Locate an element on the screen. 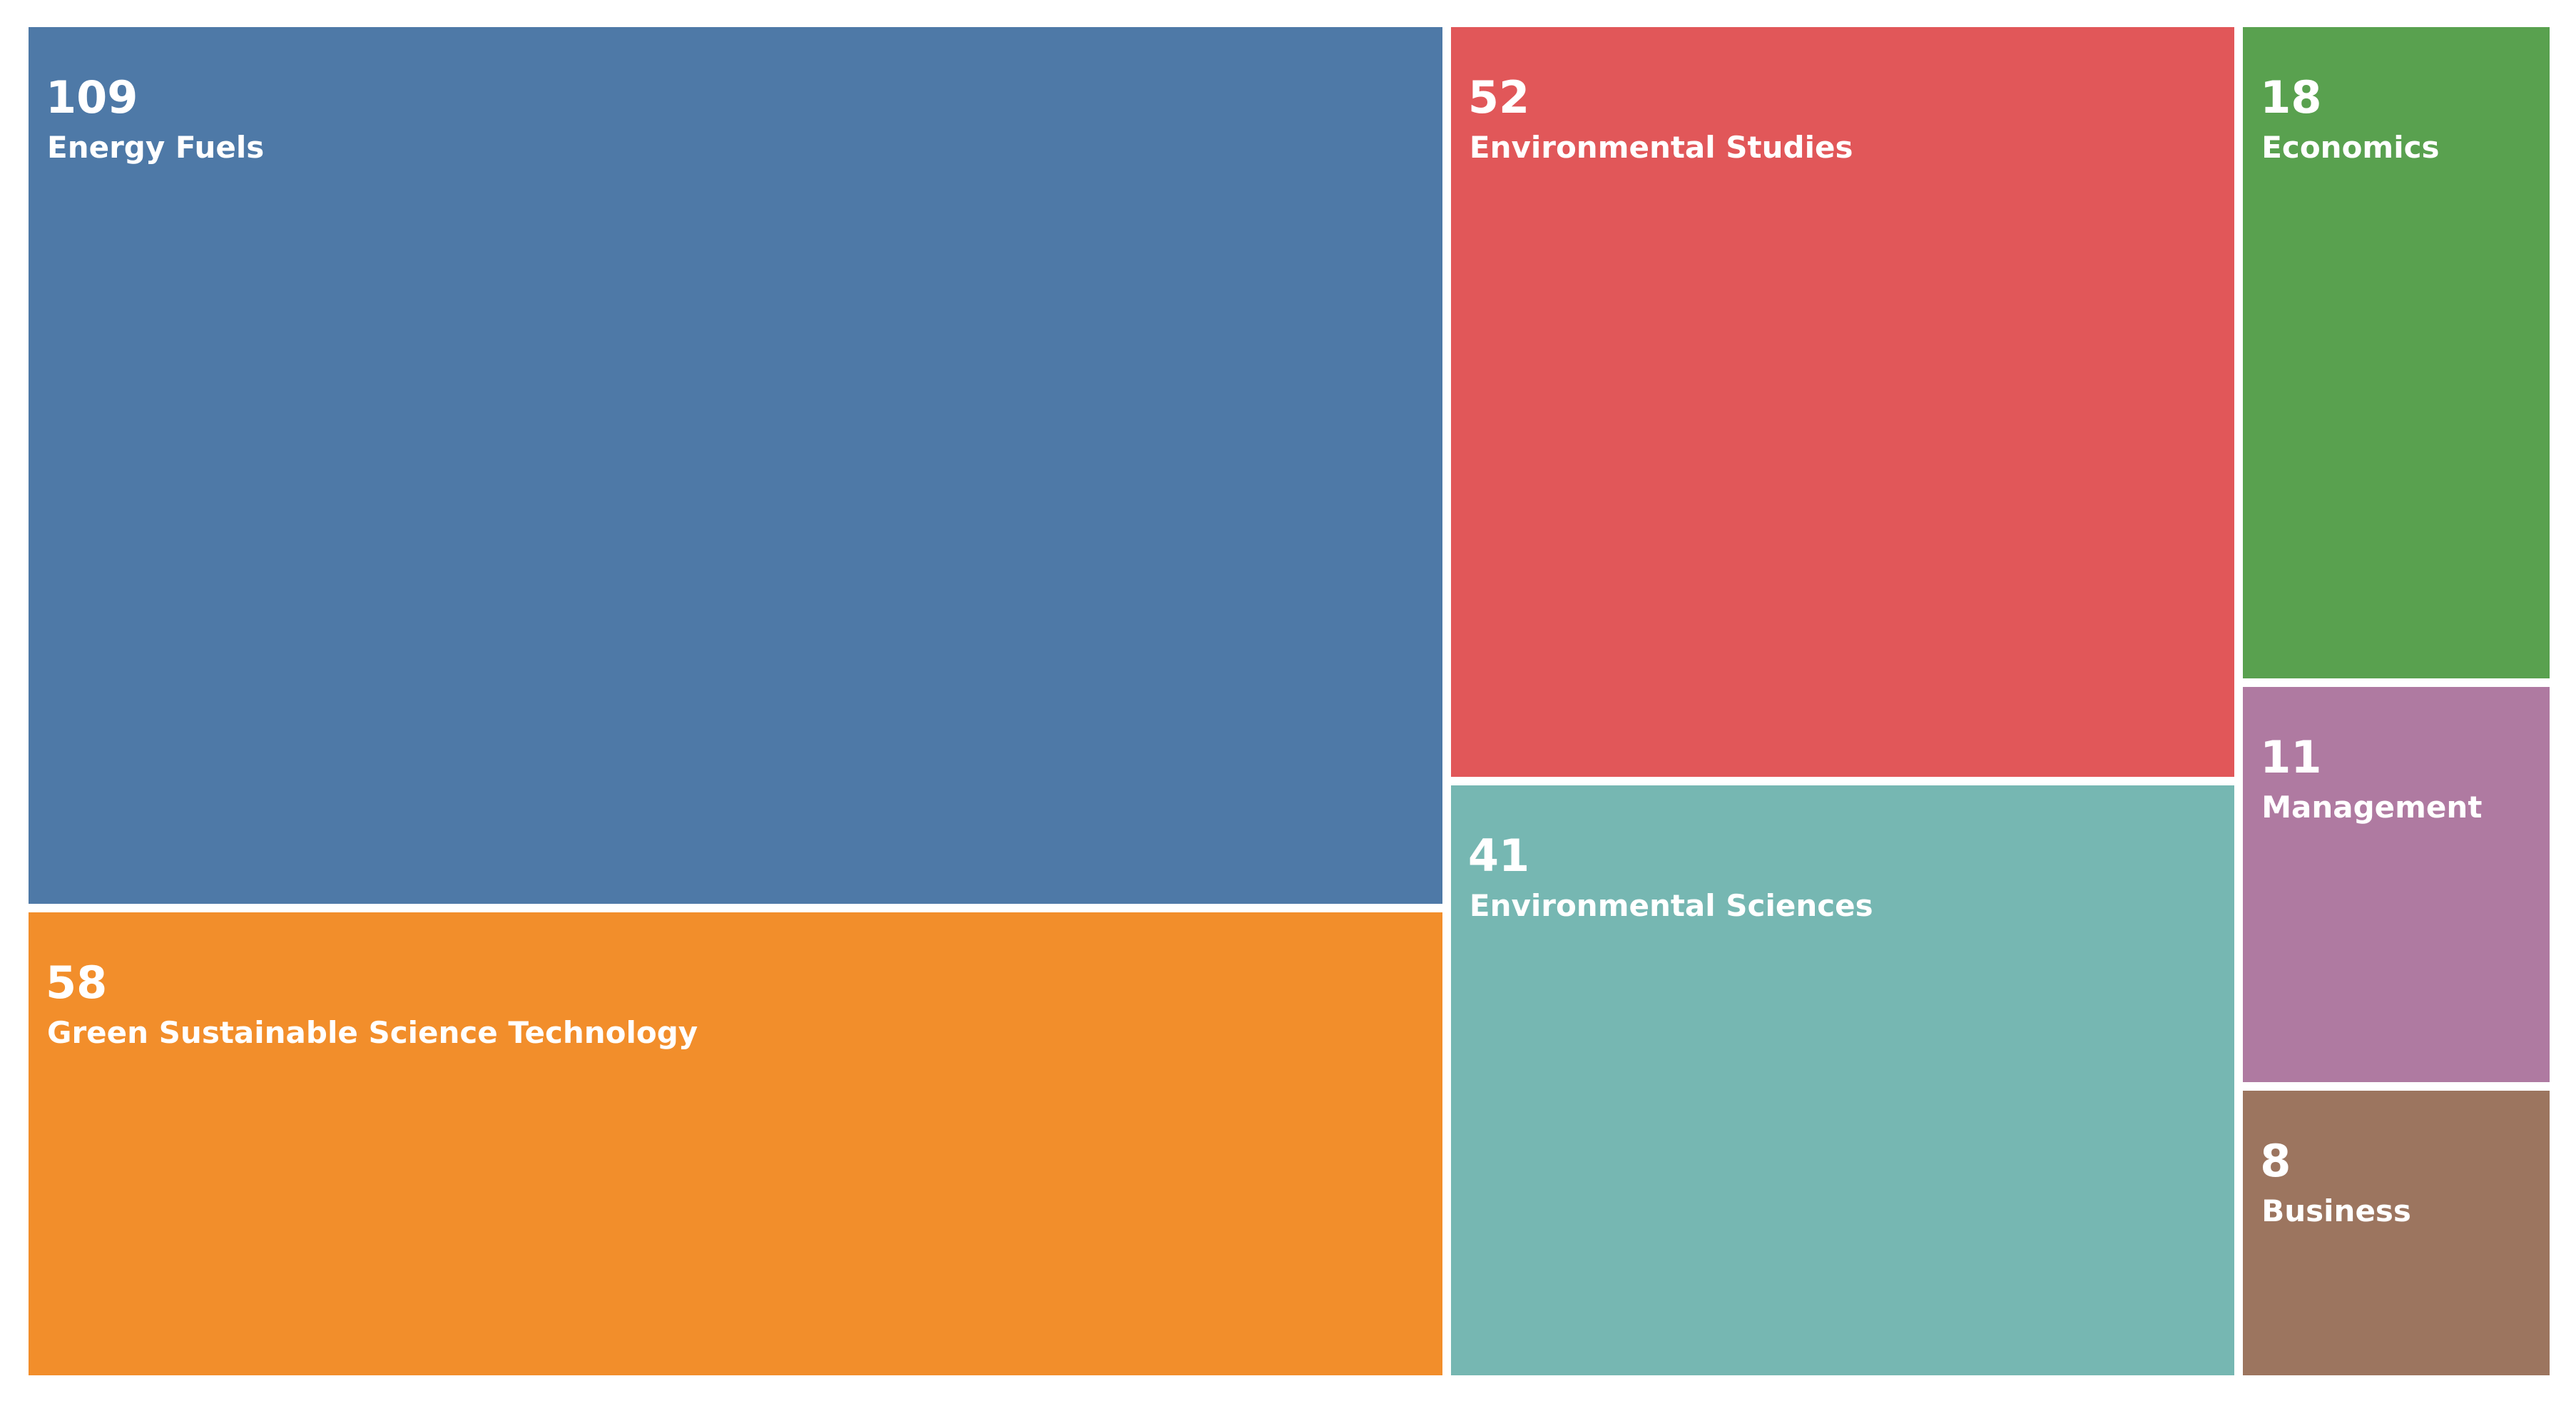  tile-value: 8 is located at coordinates (2275, 1160).